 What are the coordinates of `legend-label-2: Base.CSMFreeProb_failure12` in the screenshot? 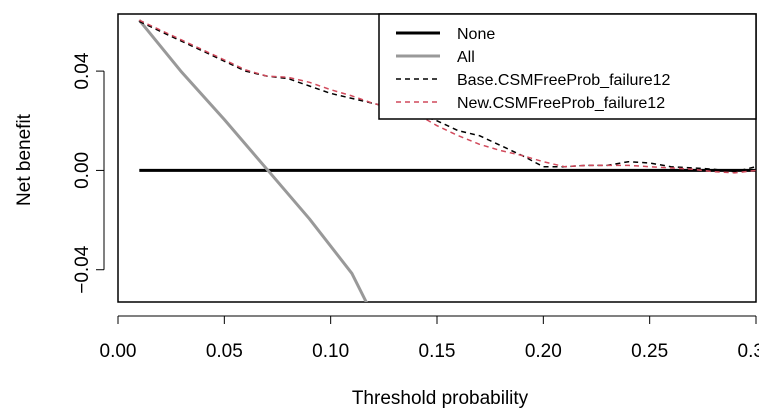 It's located at (564, 80).